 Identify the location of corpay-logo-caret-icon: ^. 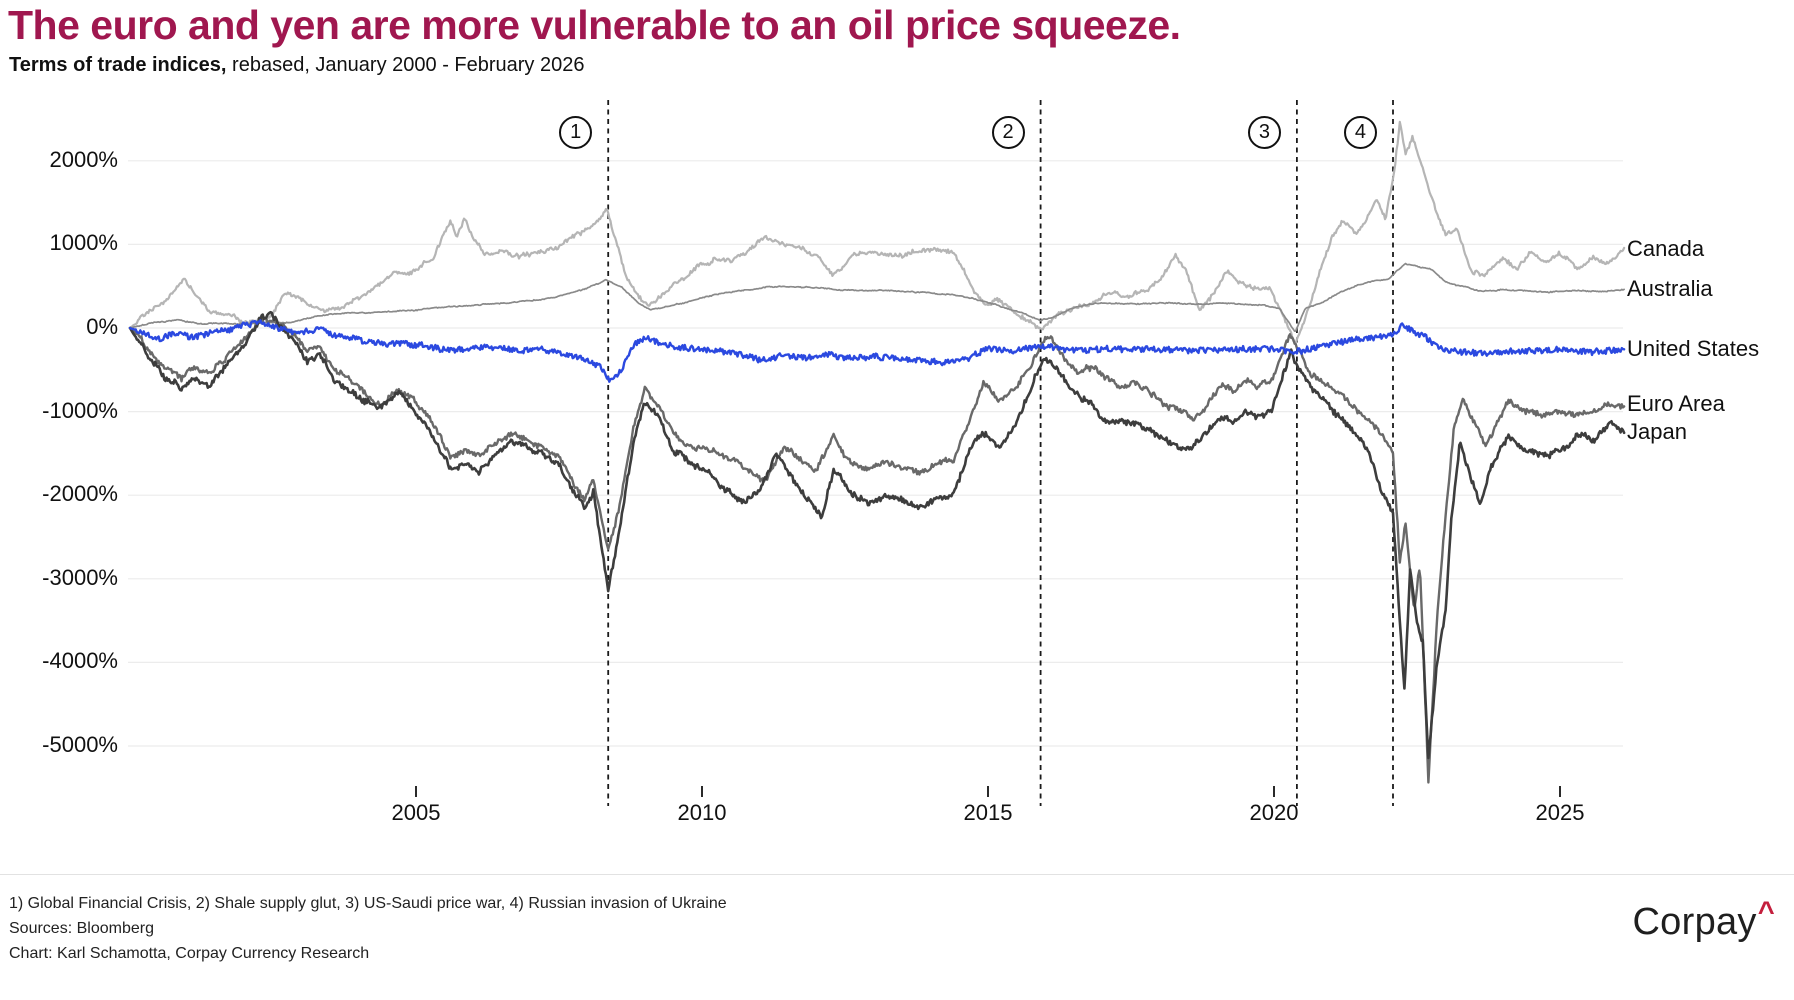
(1766, 912).